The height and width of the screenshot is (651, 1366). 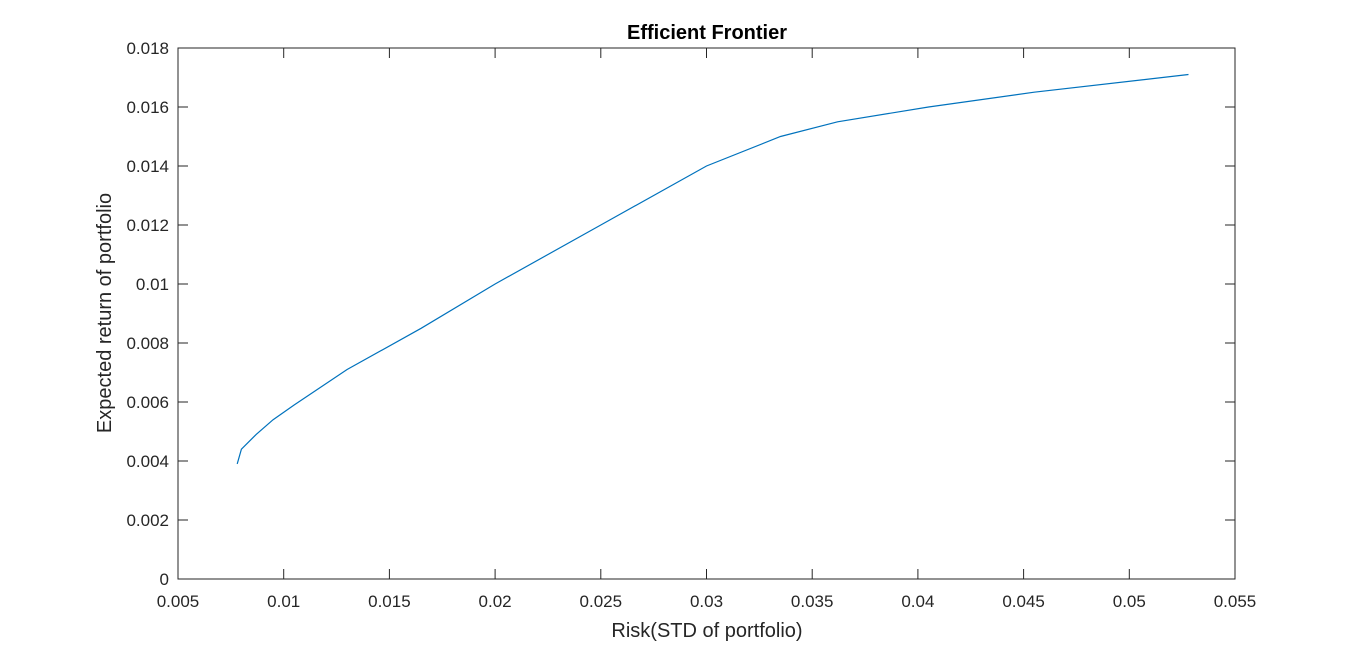 I want to click on x-tick-label: 0.055, so click(x=1235, y=601).